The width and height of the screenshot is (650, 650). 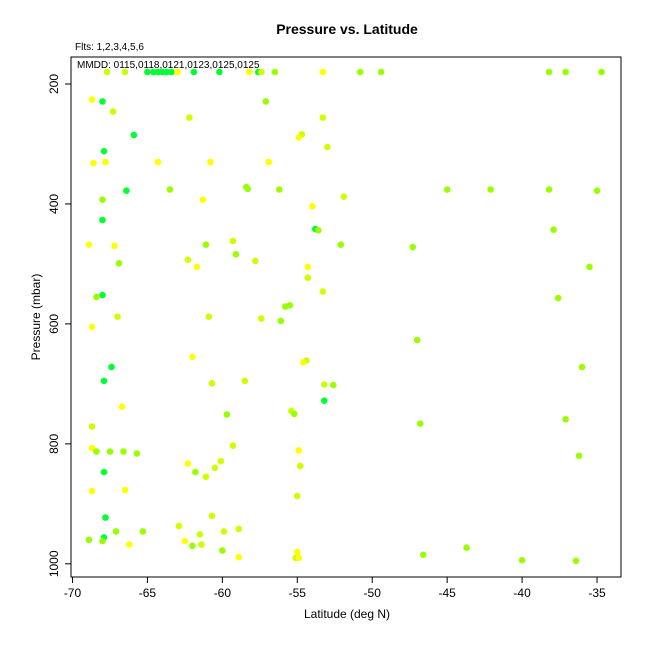 What do you see at coordinates (223, 593) in the screenshot?
I see `x-tick-label: -60` at bounding box center [223, 593].